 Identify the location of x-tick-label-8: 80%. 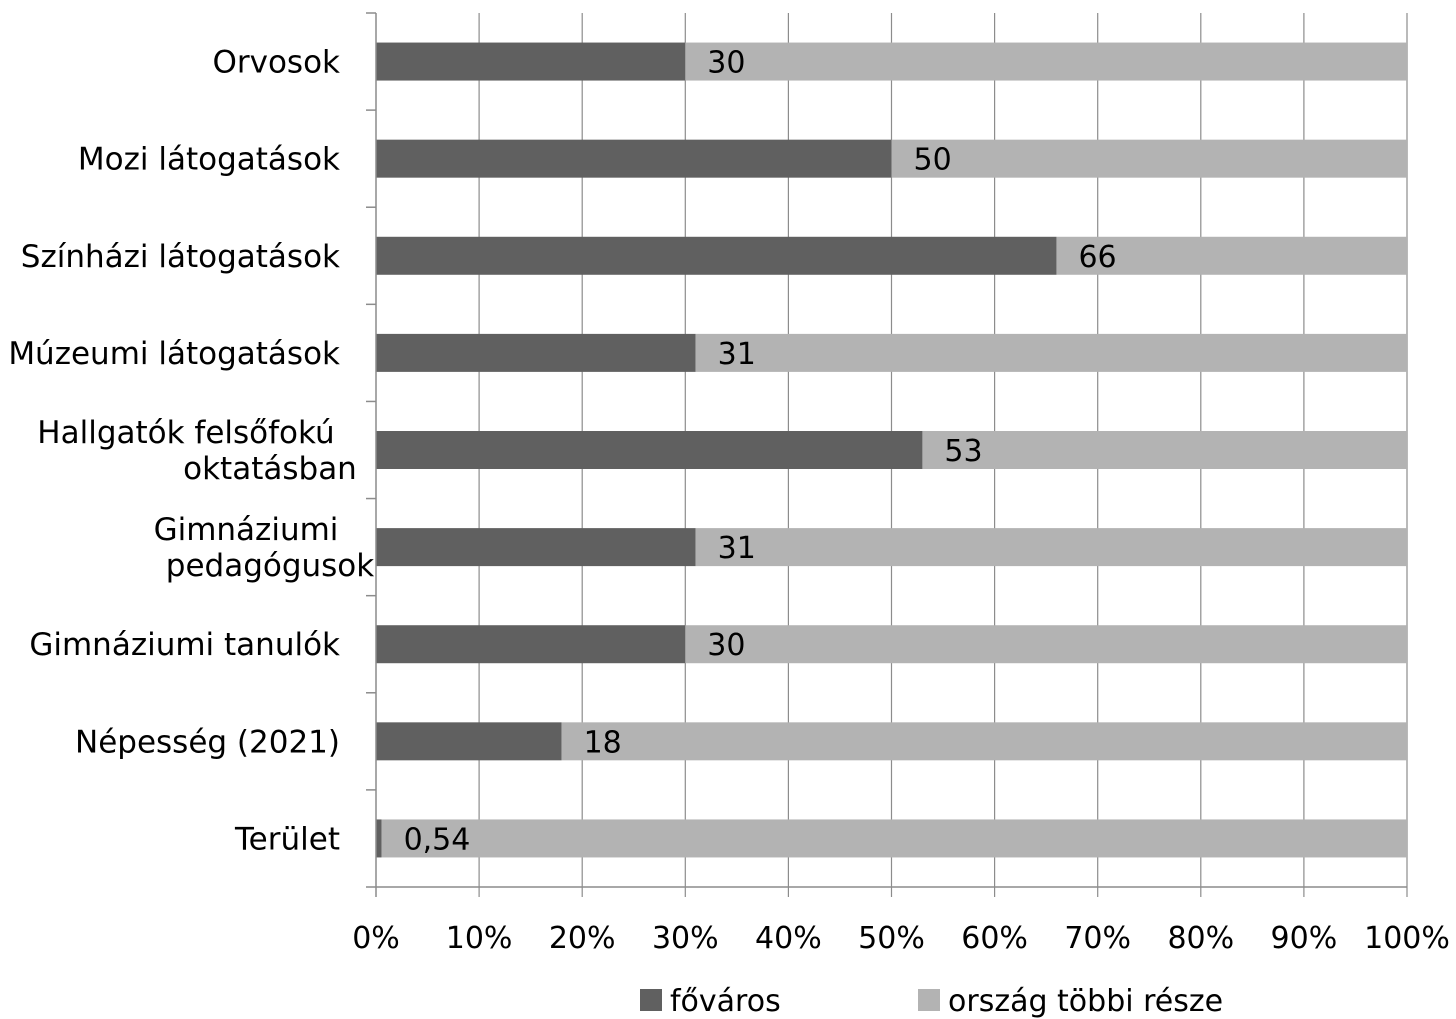
(1200, 938).